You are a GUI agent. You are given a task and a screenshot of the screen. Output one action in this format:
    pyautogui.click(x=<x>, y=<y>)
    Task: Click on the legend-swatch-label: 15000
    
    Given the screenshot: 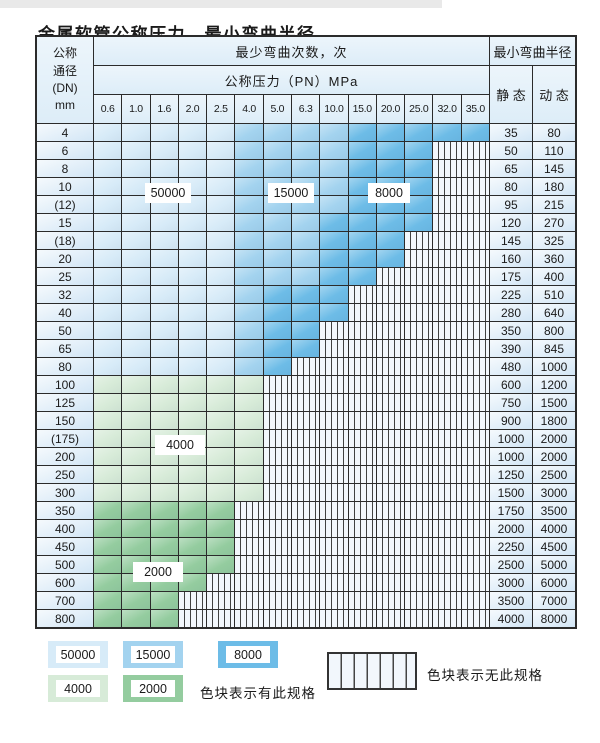 What is the action you would take?
    pyautogui.click(x=153, y=654)
    